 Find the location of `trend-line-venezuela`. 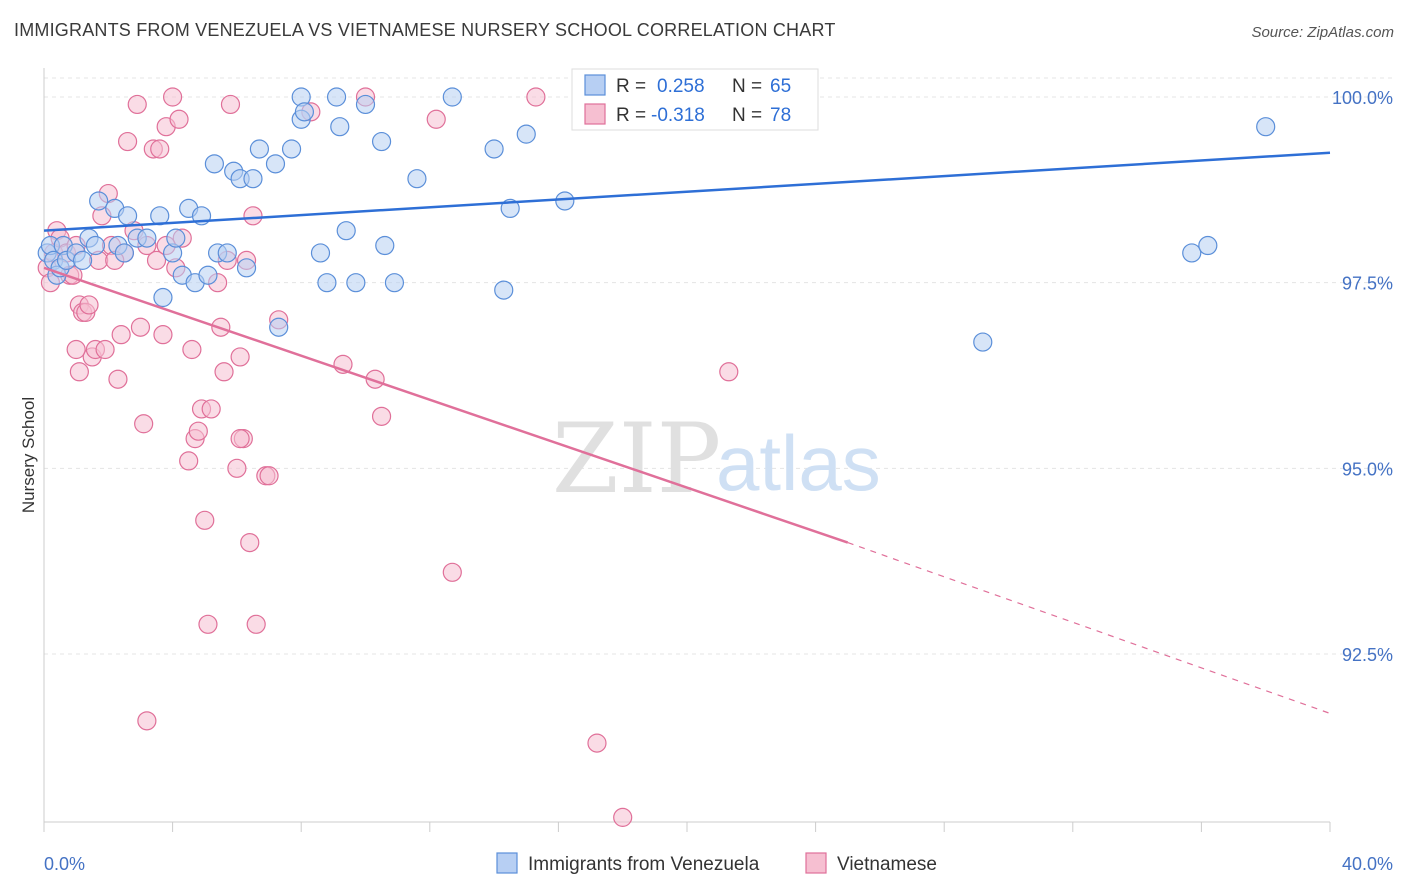

trend-line-venezuela is located at coordinates (687, 191).